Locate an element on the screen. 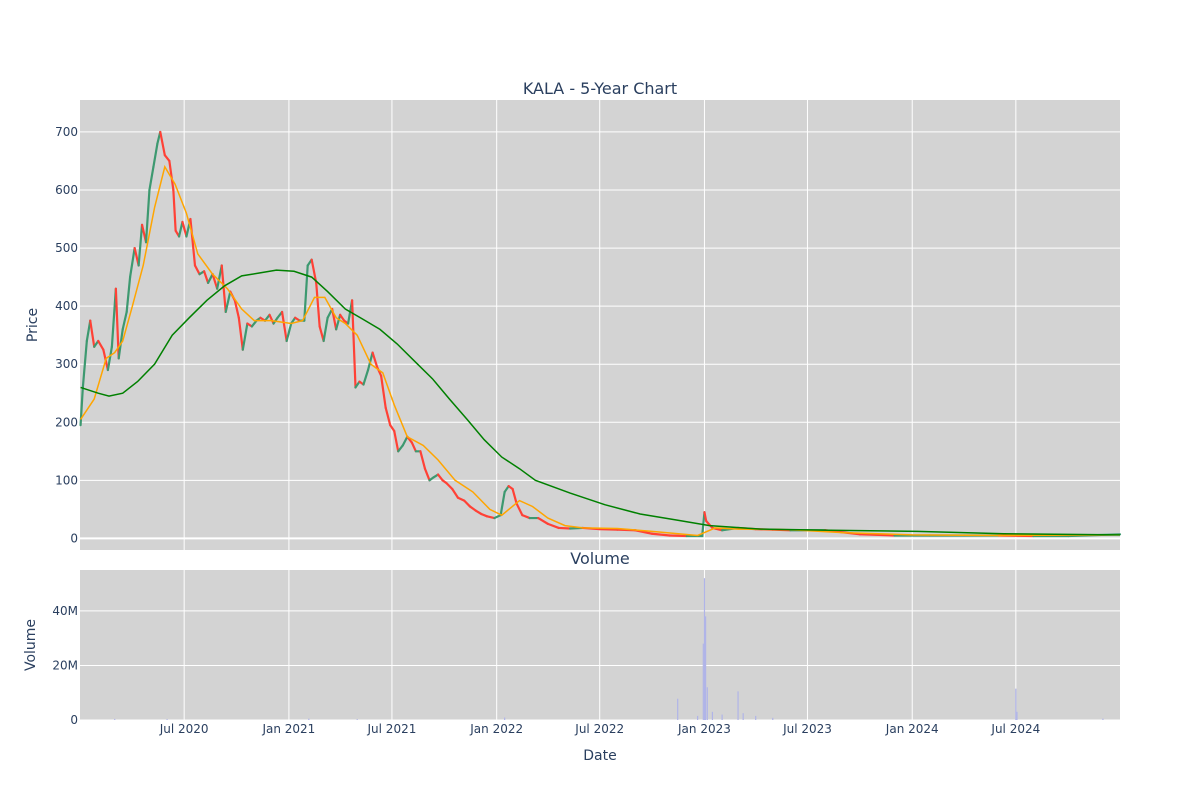 Image resolution: width=1200 pixels, height=804 pixels. price-y-tick-label: 500 is located at coordinates (66, 248).